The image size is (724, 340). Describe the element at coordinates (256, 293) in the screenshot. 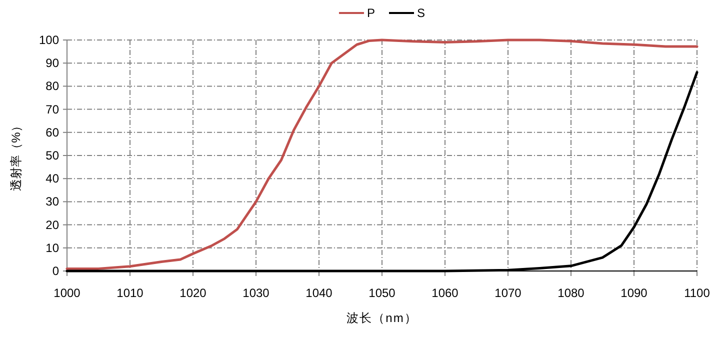

I see `x-tick-label: 1030` at that location.